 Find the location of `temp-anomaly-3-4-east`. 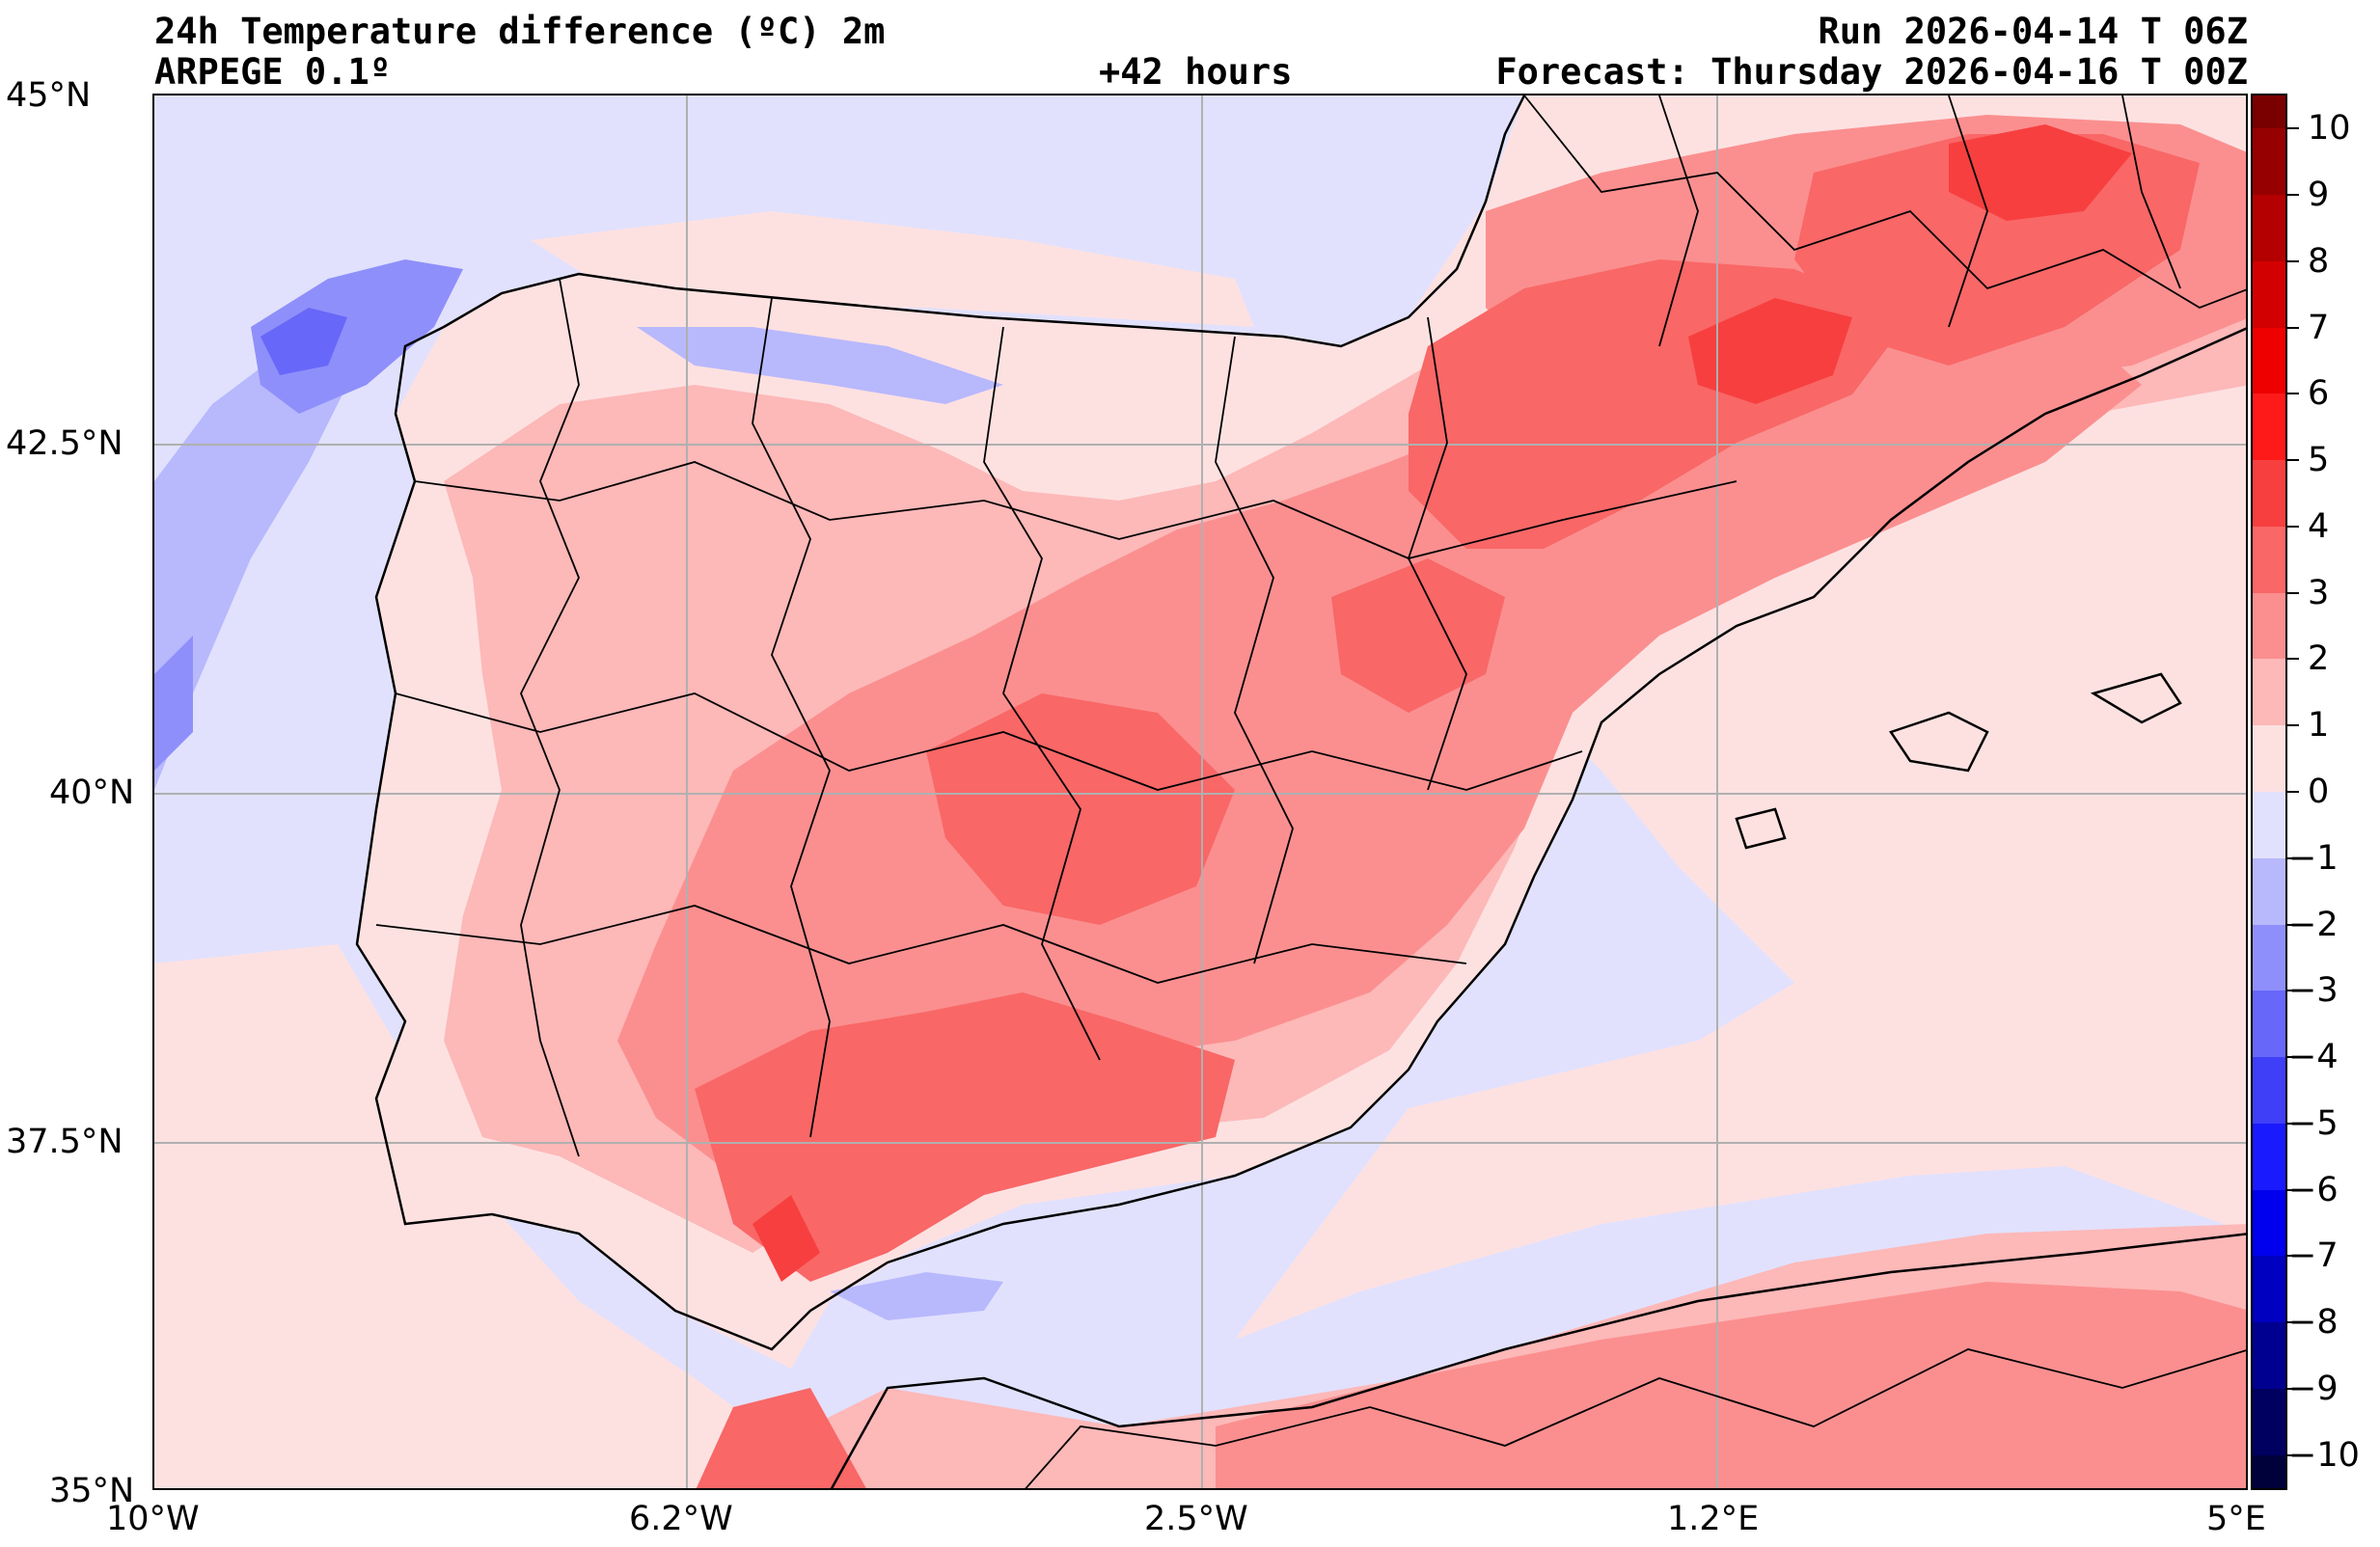

temp-anomaly-3-4-east is located at coordinates (1418, 635).